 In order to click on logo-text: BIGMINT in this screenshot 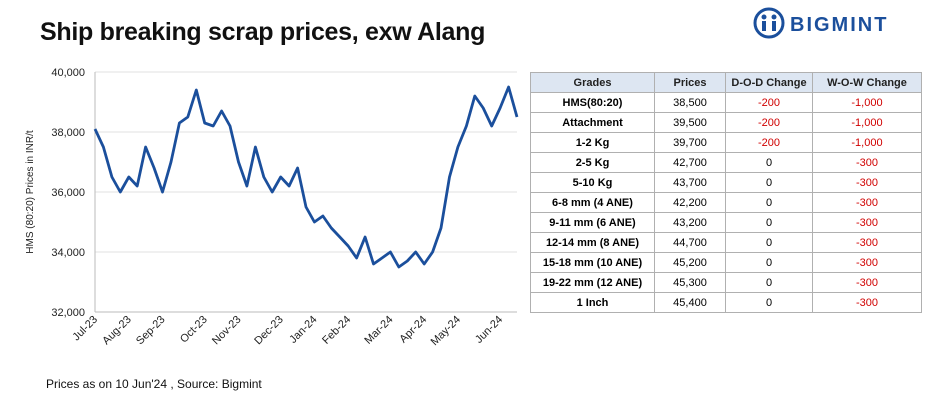, I will do `click(839, 25)`.